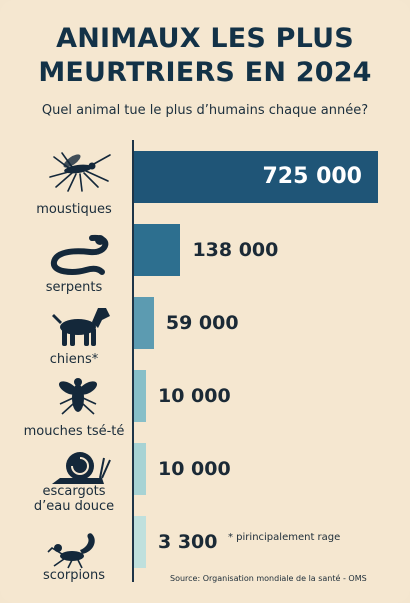  Describe the element at coordinates (202, 323) in the screenshot. I see `value-label-3: 59 000` at that location.